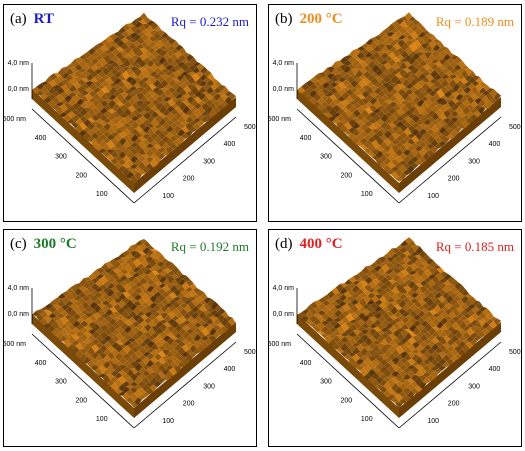 Image resolution: width=525 pixels, height=451 pixels. What do you see at coordinates (209, 246) in the screenshot?
I see `roughness-value: Rq = 0.192 nm` at bounding box center [209, 246].